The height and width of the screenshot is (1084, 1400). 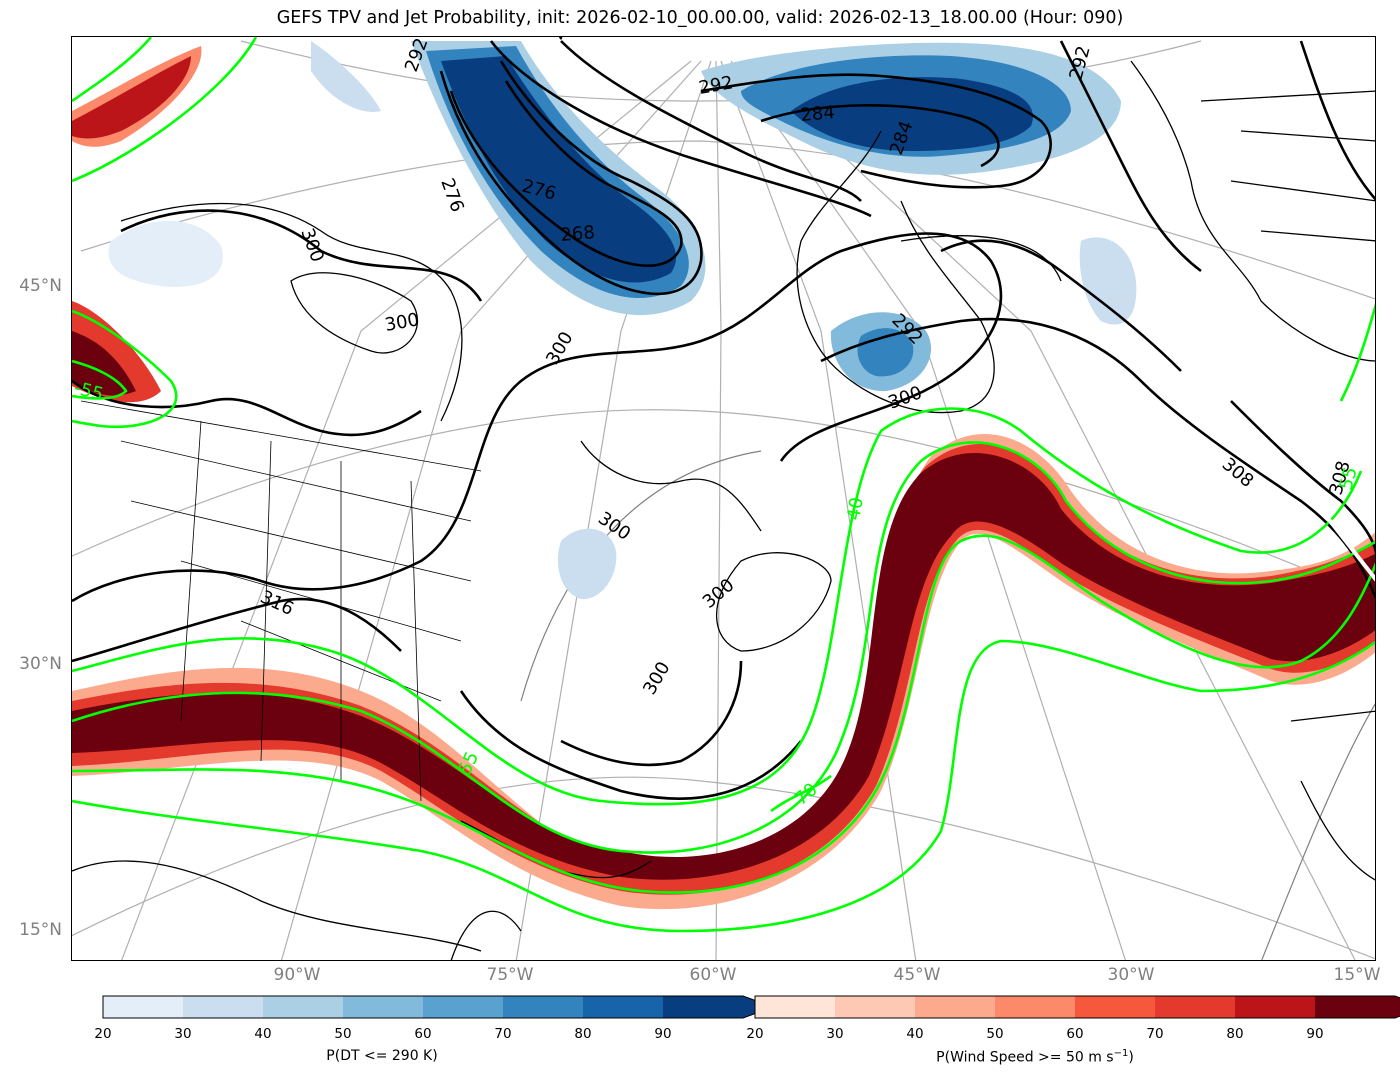 What do you see at coordinates (855, 509) in the screenshot?
I see `wind-contour-label: 40` at bounding box center [855, 509].